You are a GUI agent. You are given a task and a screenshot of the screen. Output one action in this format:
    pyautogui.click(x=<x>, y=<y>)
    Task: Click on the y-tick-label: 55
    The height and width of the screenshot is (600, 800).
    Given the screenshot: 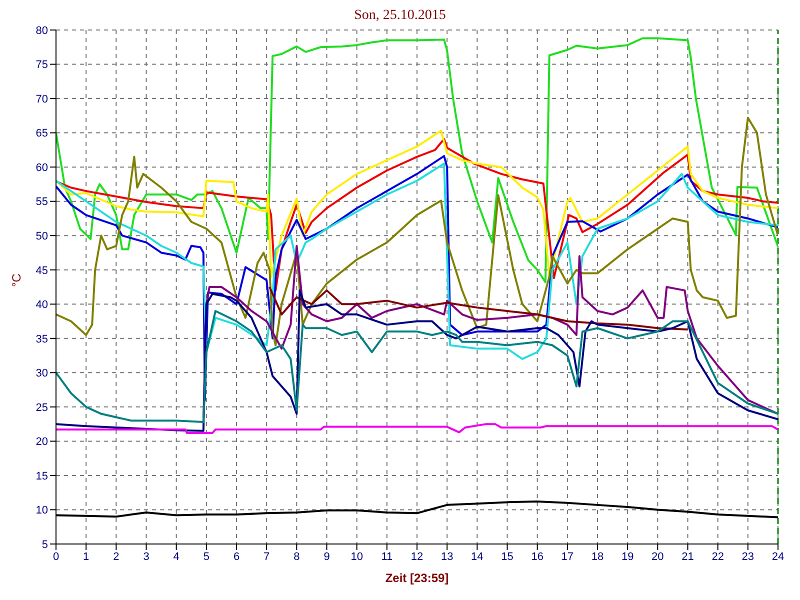 What is the action you would take?
    pyautogui.click(x=42, y=202)
    